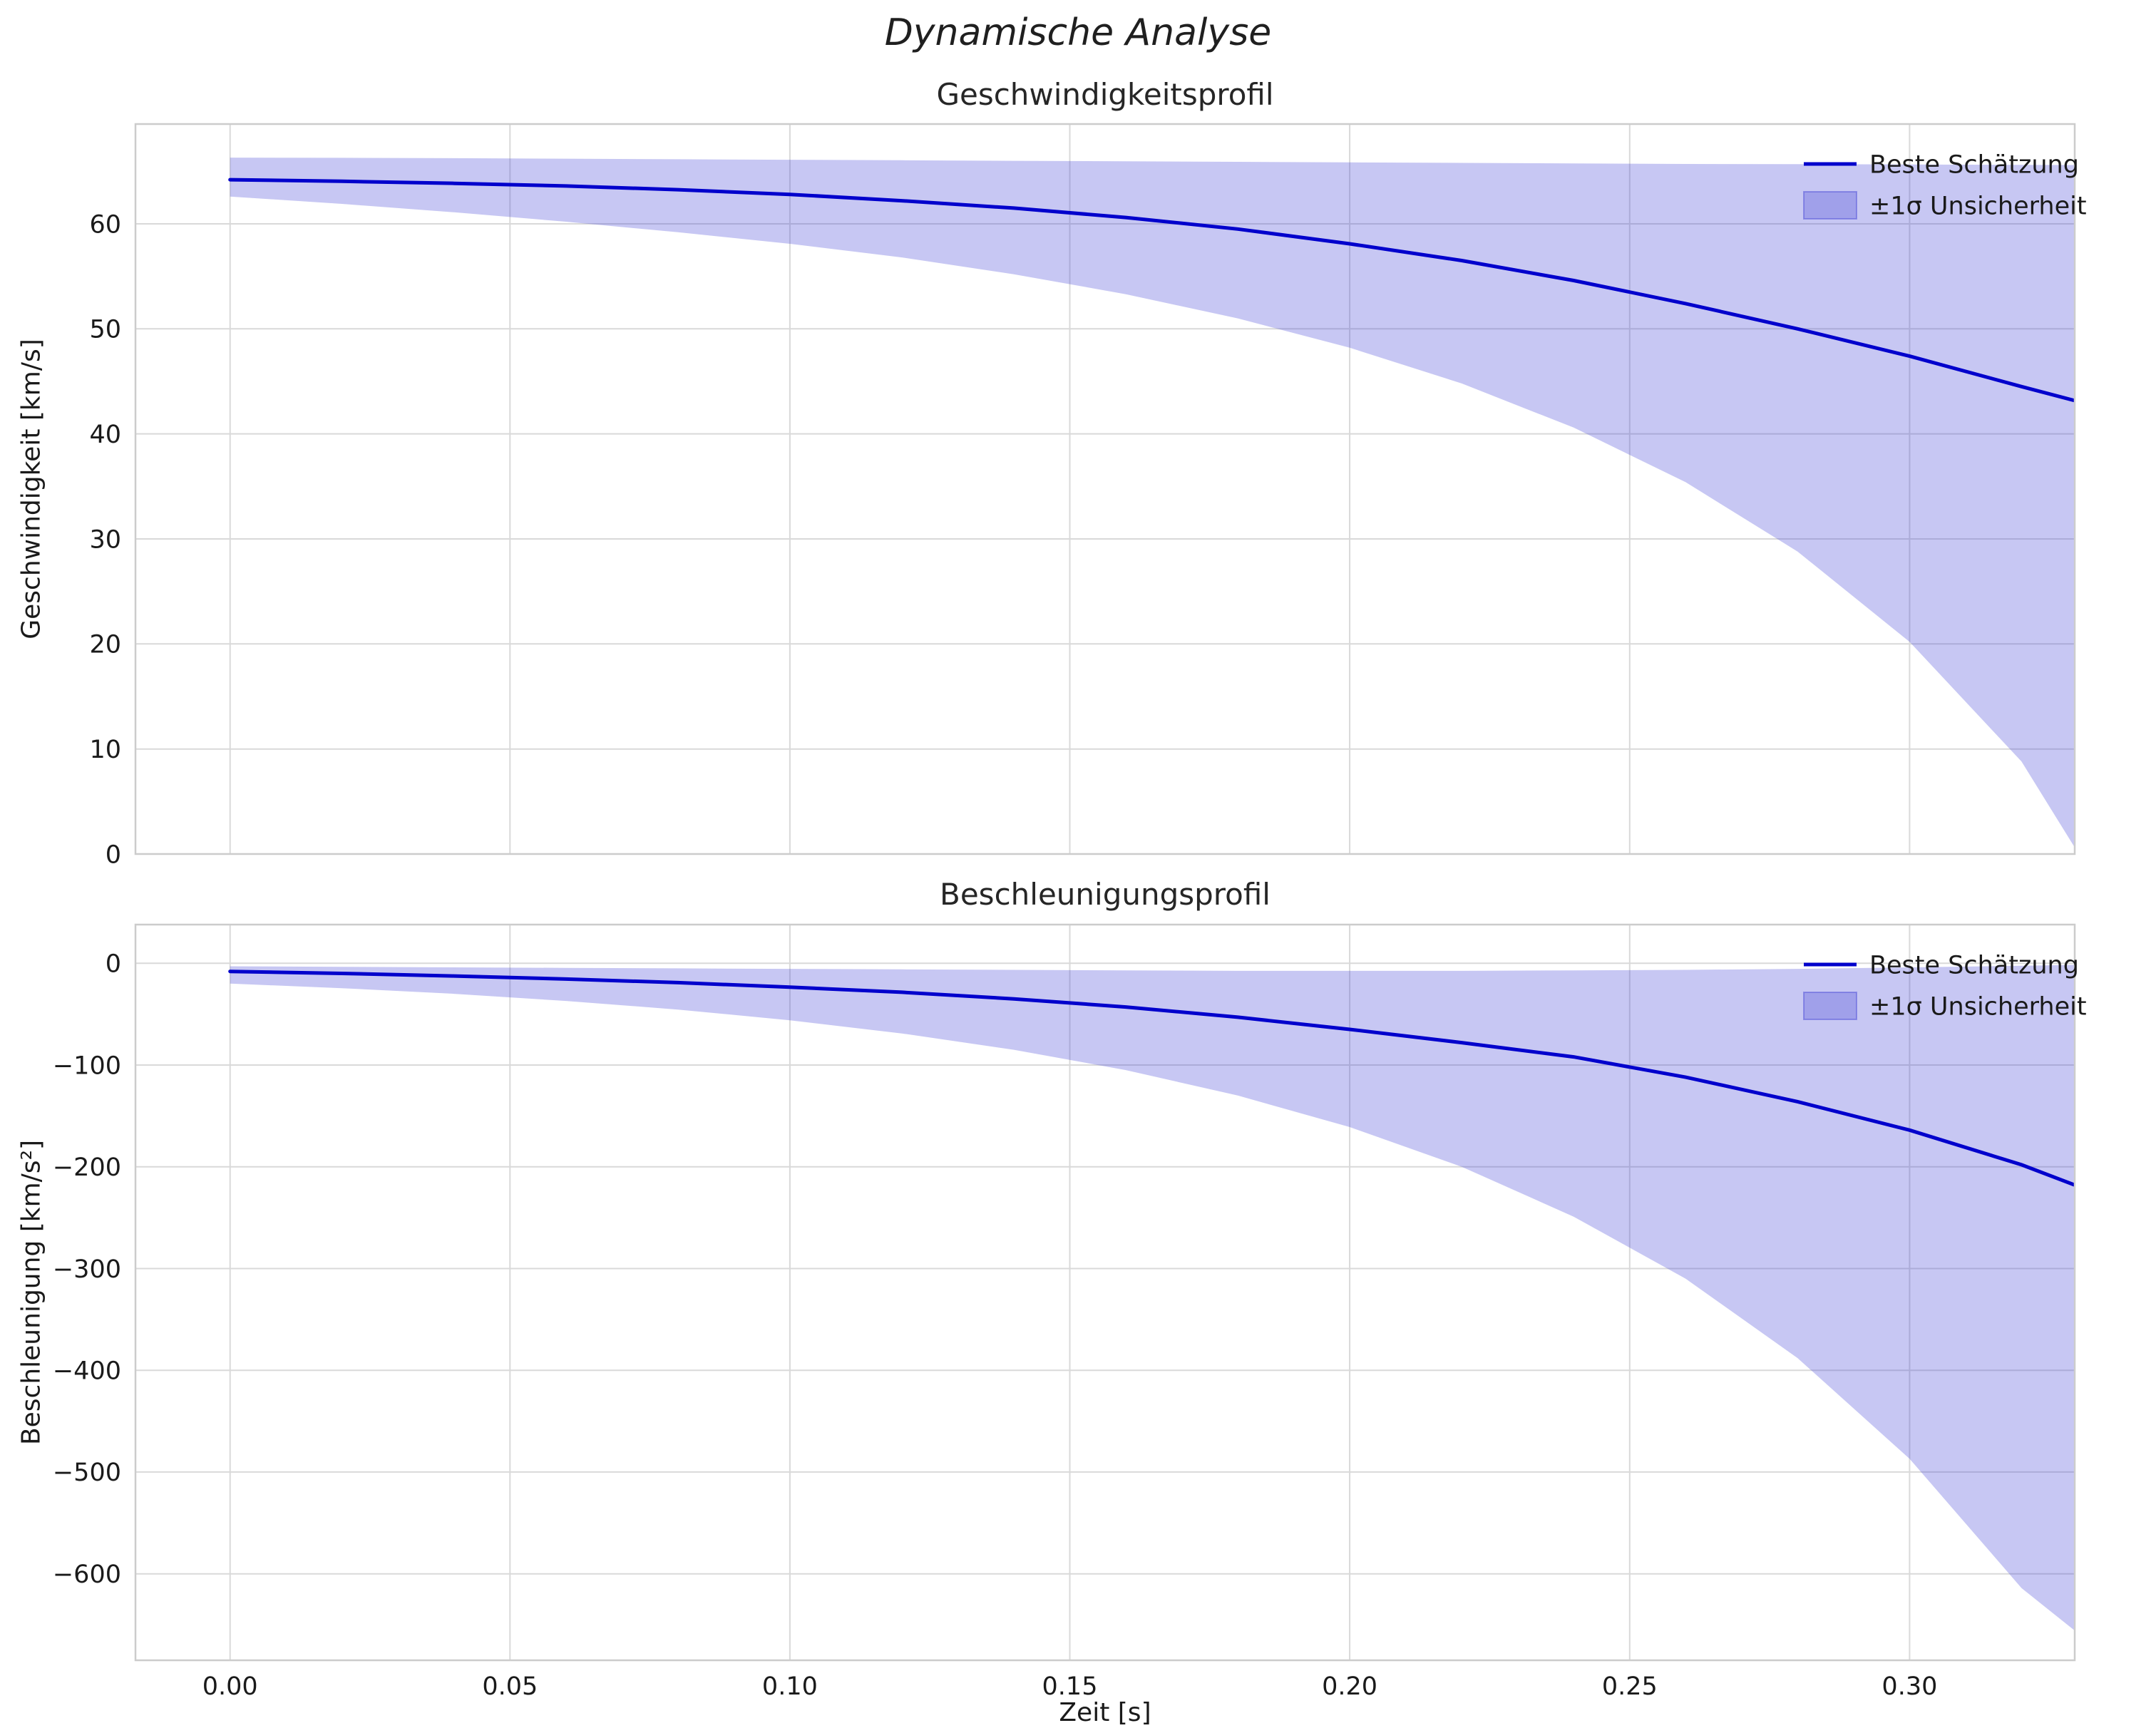 This screenshot has height=1728, width=2156. Describe the element at coordinates (87, 1473) in the screenshot. I see `svg-text: −500` at that location.